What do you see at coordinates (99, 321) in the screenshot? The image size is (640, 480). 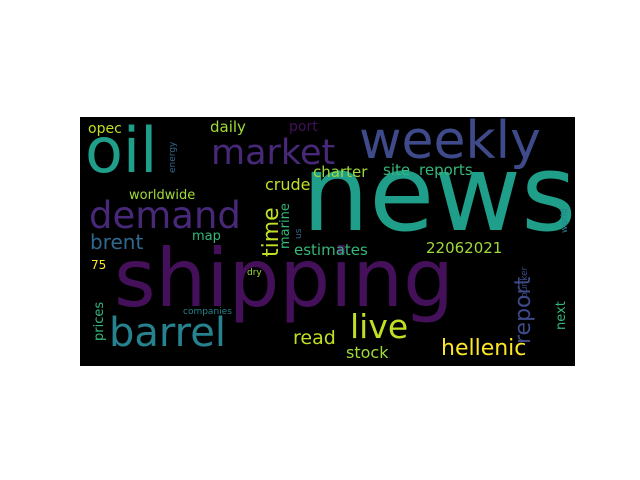 I see `word-prices: prices` at bounding box center [99, 321].